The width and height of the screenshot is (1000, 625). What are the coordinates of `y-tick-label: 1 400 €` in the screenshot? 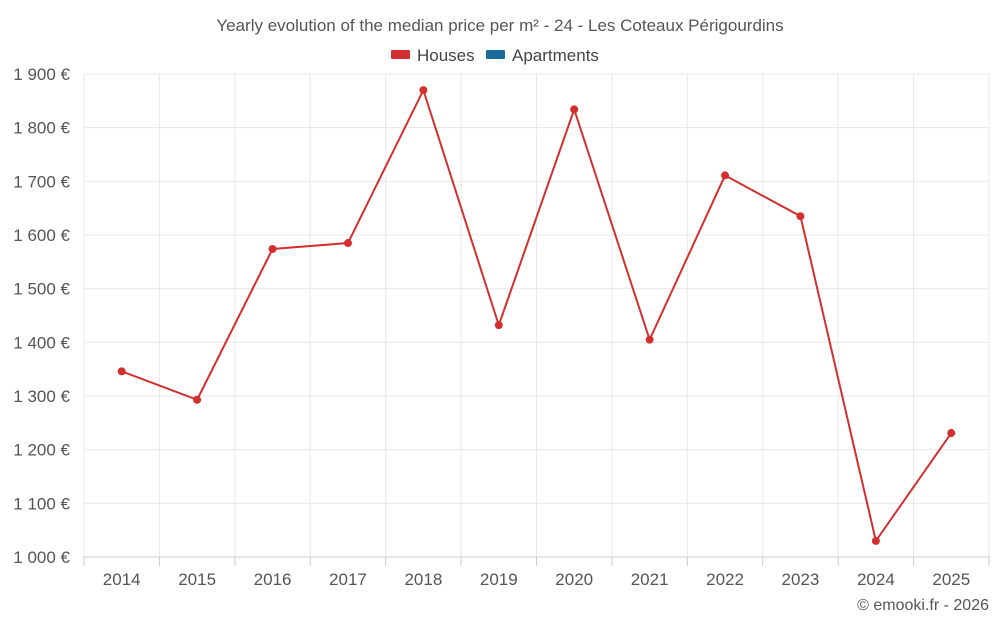 It's located at (41, 342).